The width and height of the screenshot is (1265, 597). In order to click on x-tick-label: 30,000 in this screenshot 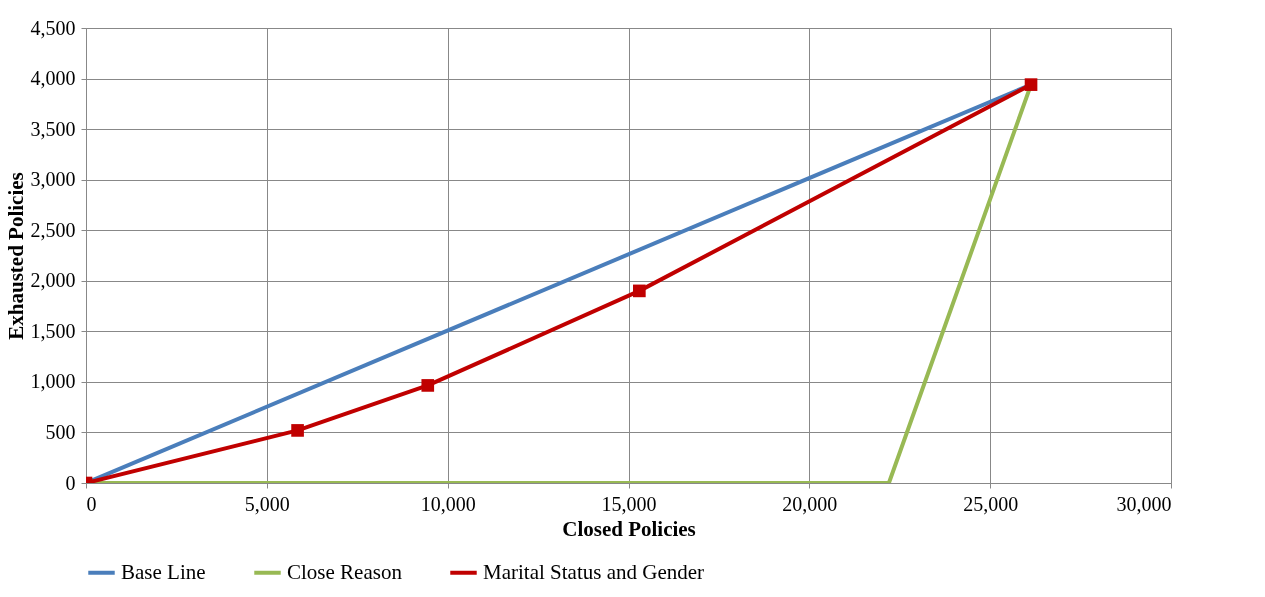, I will do `click(1144, 503)`.